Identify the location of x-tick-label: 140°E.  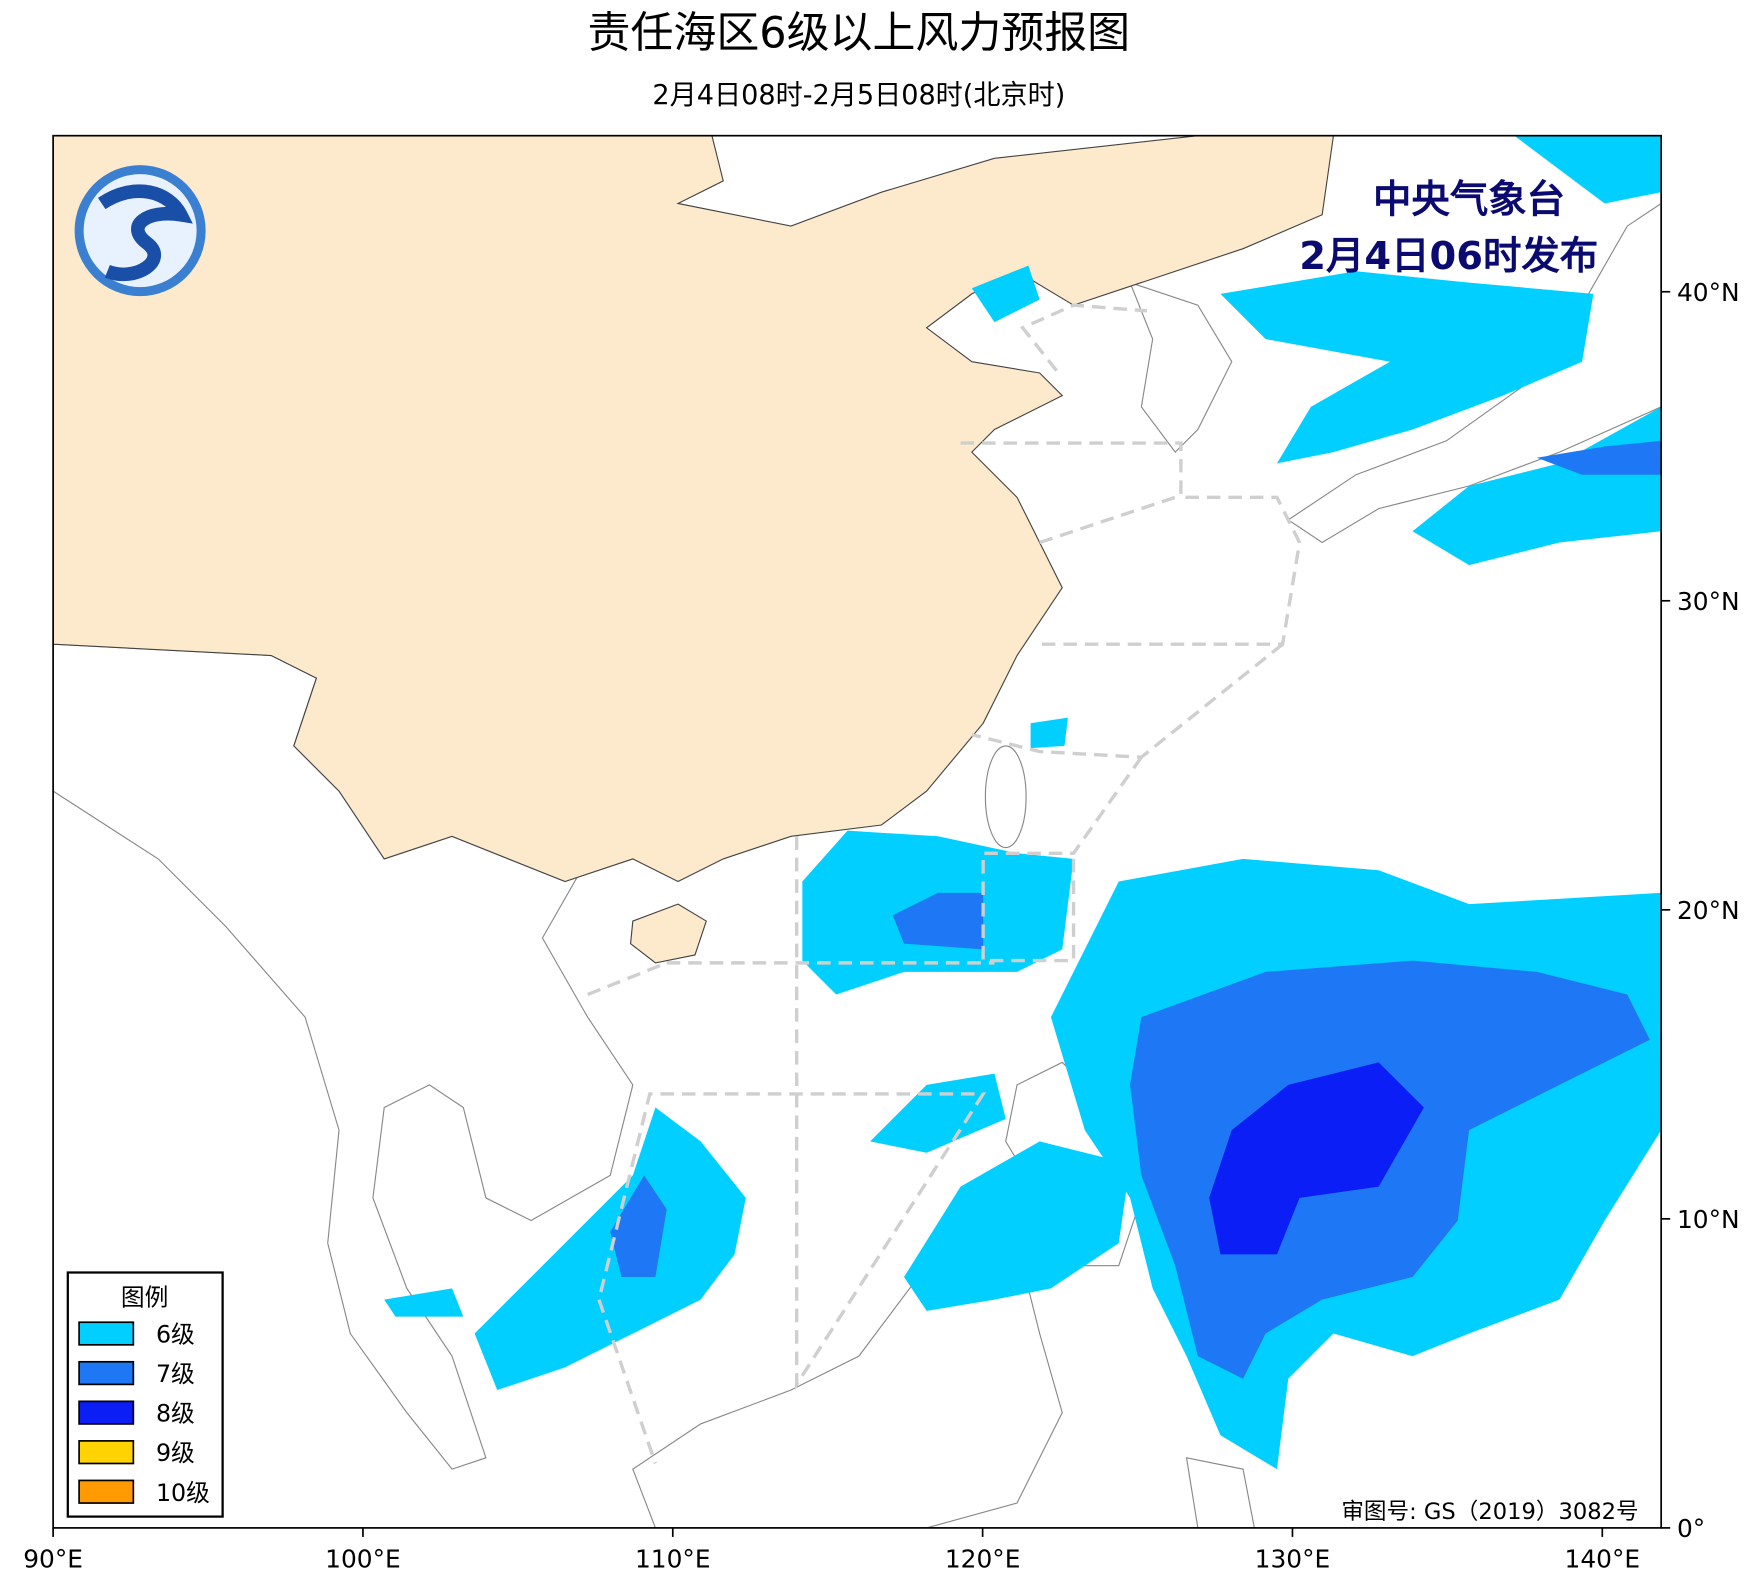
(1603, 1558).